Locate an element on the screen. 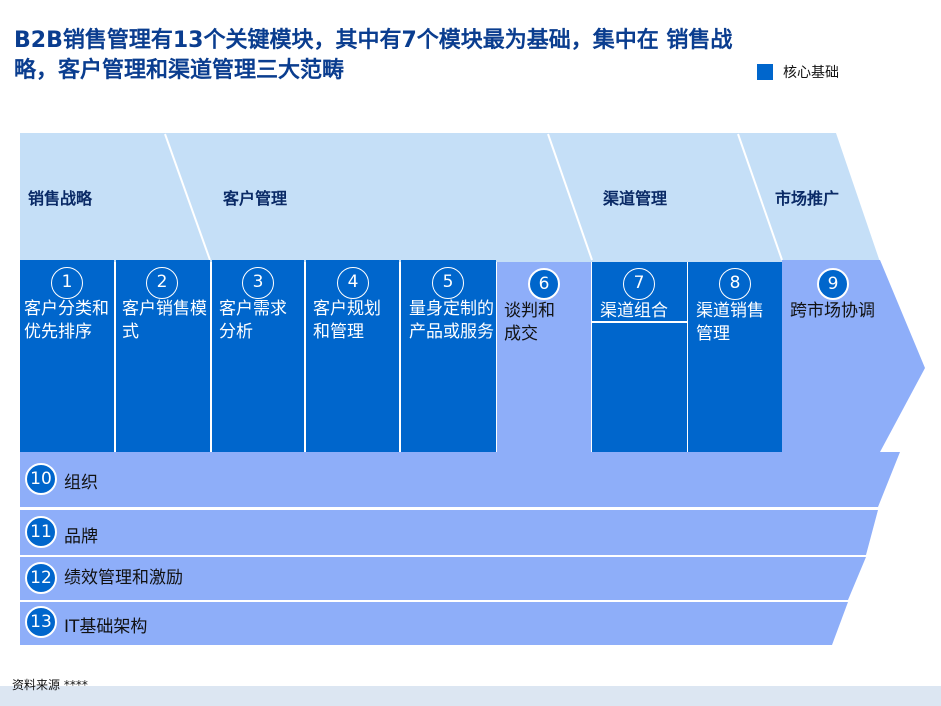  module-number-4: 4 is located at coordinates (353, 283).